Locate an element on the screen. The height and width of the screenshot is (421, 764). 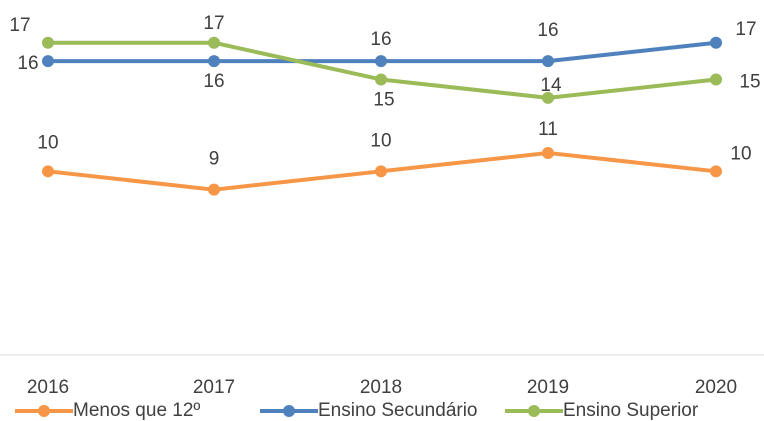
data-label: 9 is located at coordinates (214, 159).